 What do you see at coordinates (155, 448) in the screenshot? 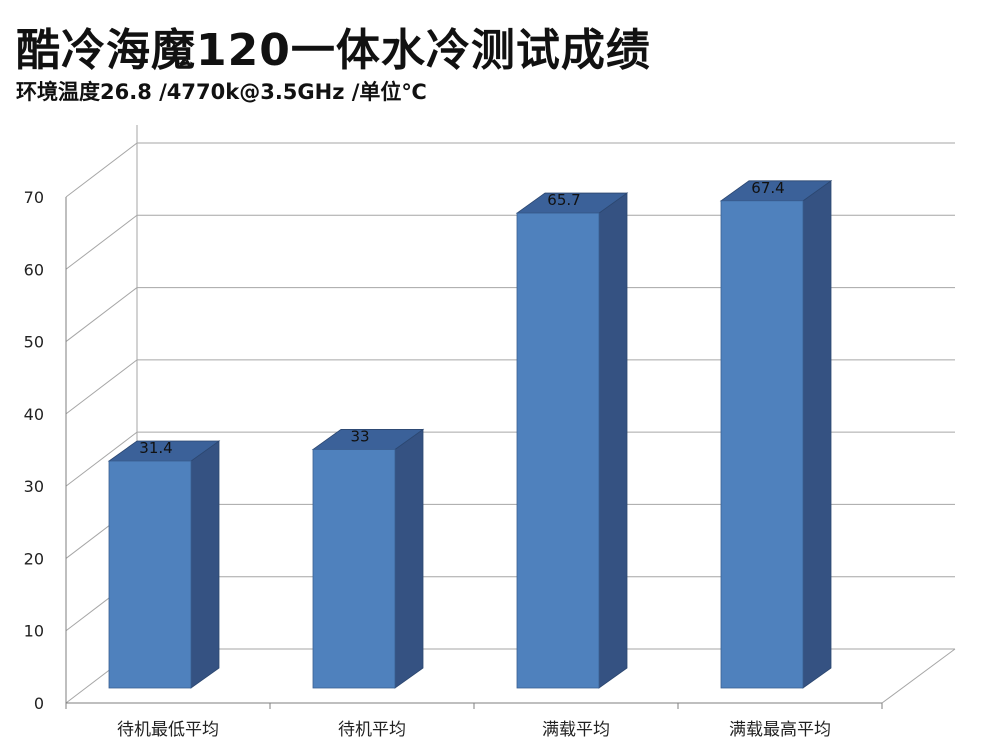
I see `data-label: 31.4` at bounding box center [155, 448].